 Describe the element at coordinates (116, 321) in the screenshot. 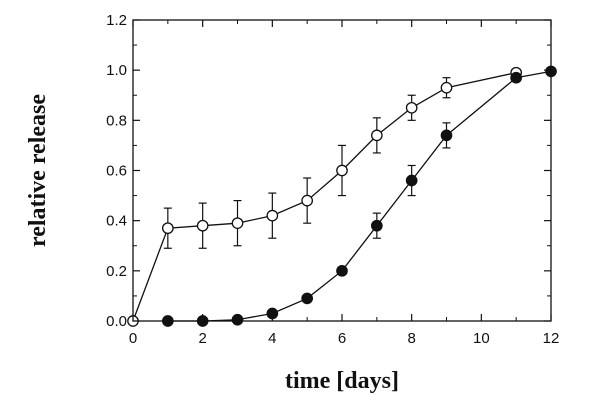

I see `y-tick-label: 0.0` at that location.